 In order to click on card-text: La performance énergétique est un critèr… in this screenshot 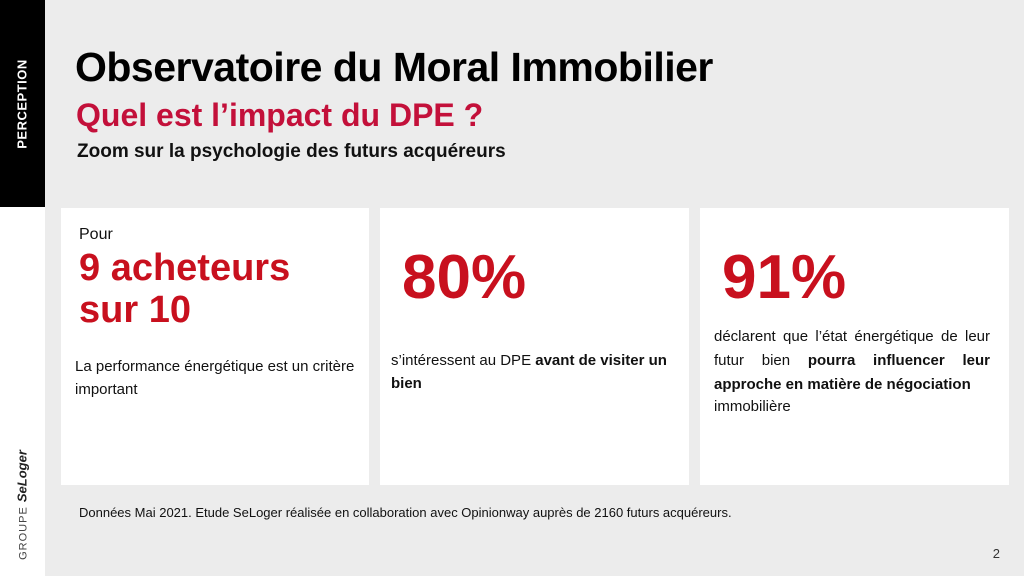, I will do `click(215, 378)`.